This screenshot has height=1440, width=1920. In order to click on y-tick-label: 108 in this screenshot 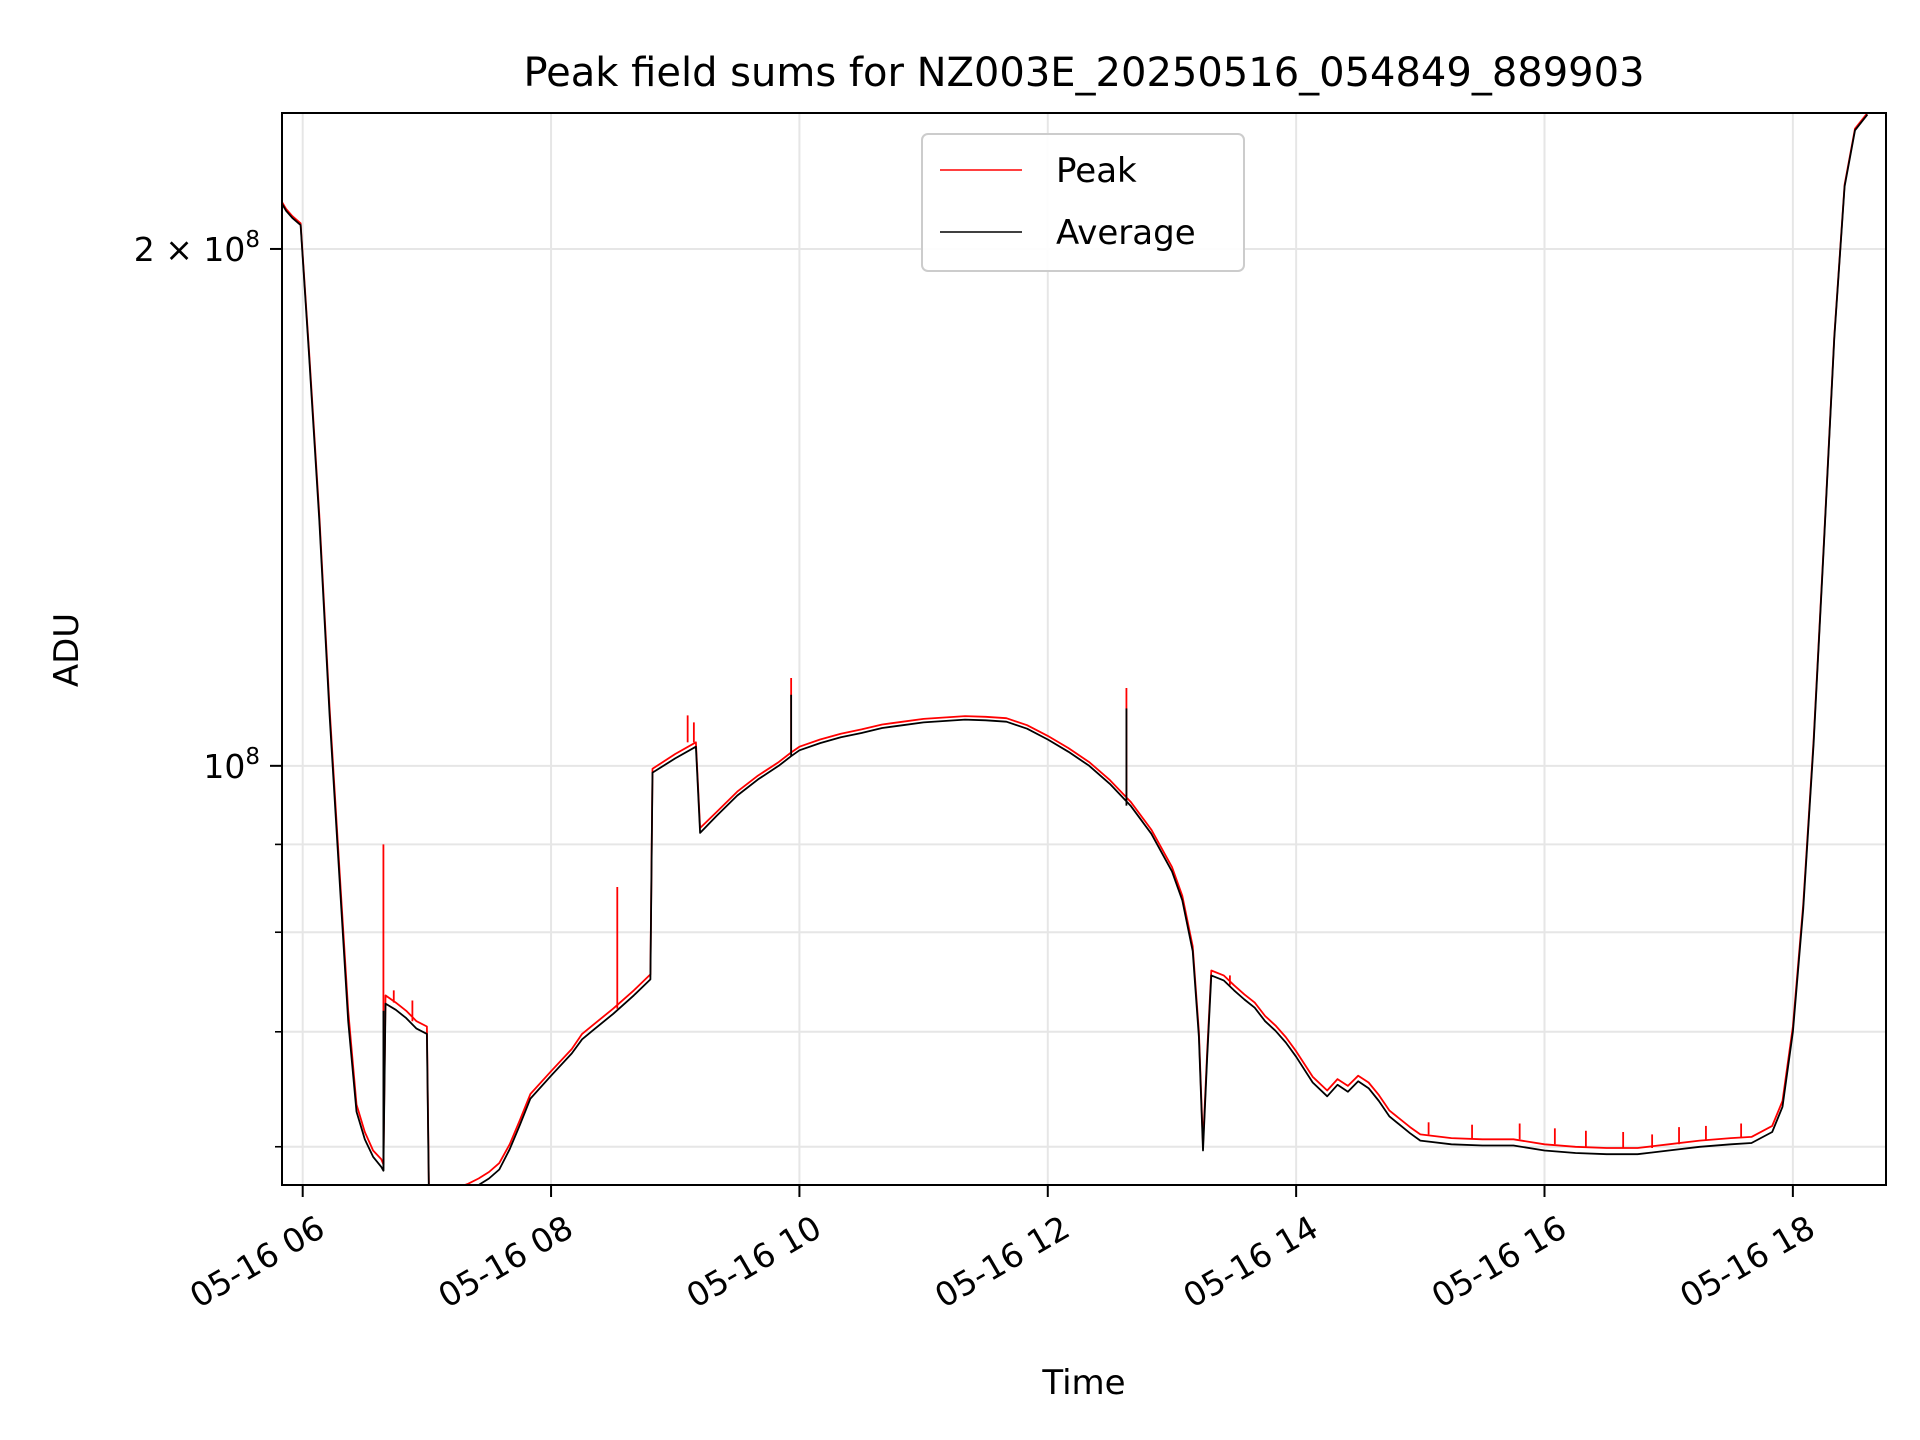, I will do `click(231, 765)`.